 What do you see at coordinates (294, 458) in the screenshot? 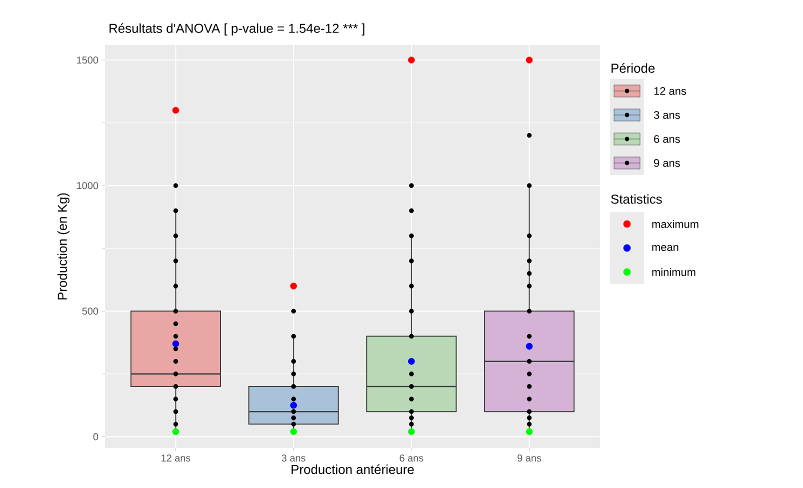
I see `x-tick-label: 3 ans` at bounding box center [294, 458].